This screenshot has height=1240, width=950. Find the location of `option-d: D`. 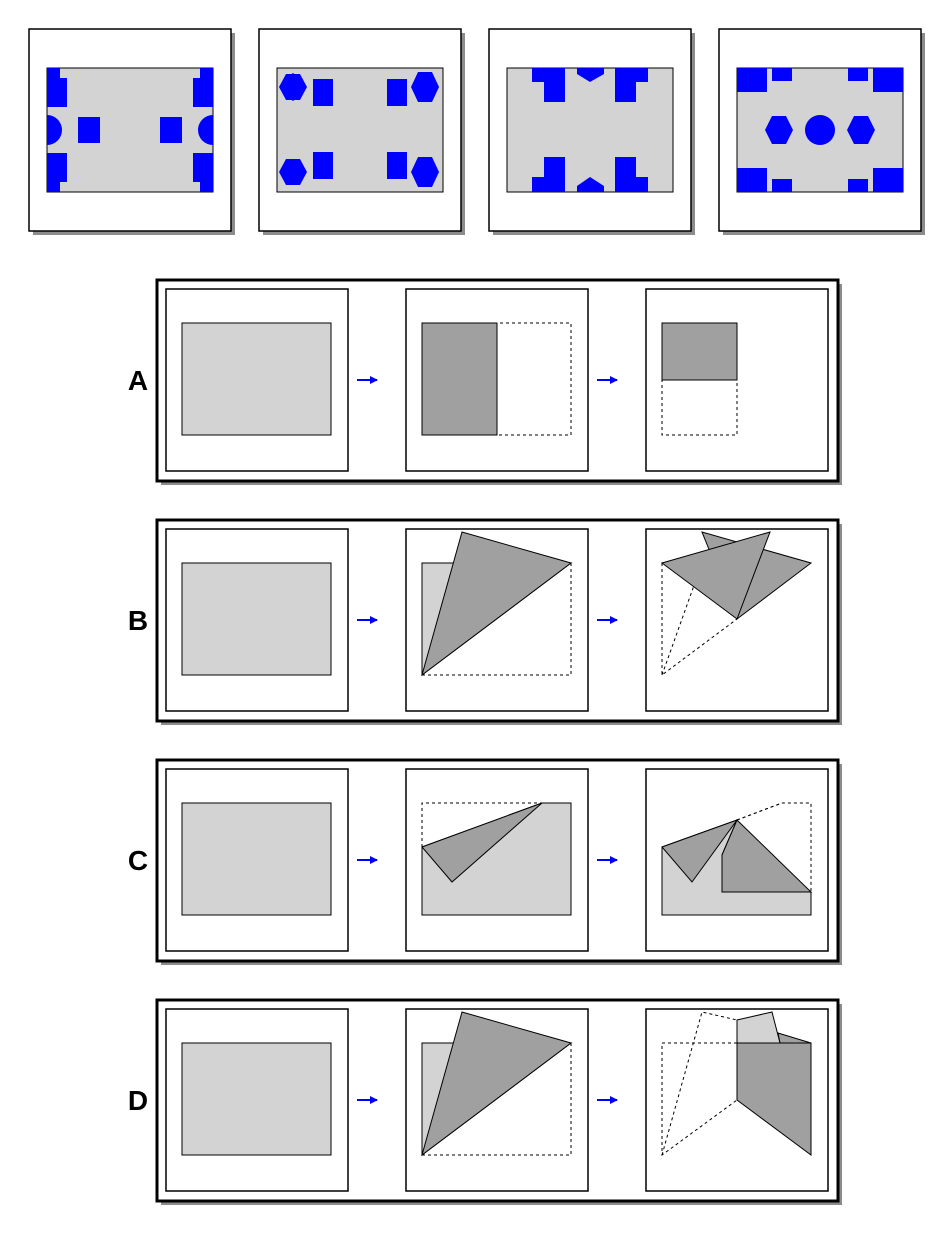

option-d: D is located at coordinates (485, 1101).